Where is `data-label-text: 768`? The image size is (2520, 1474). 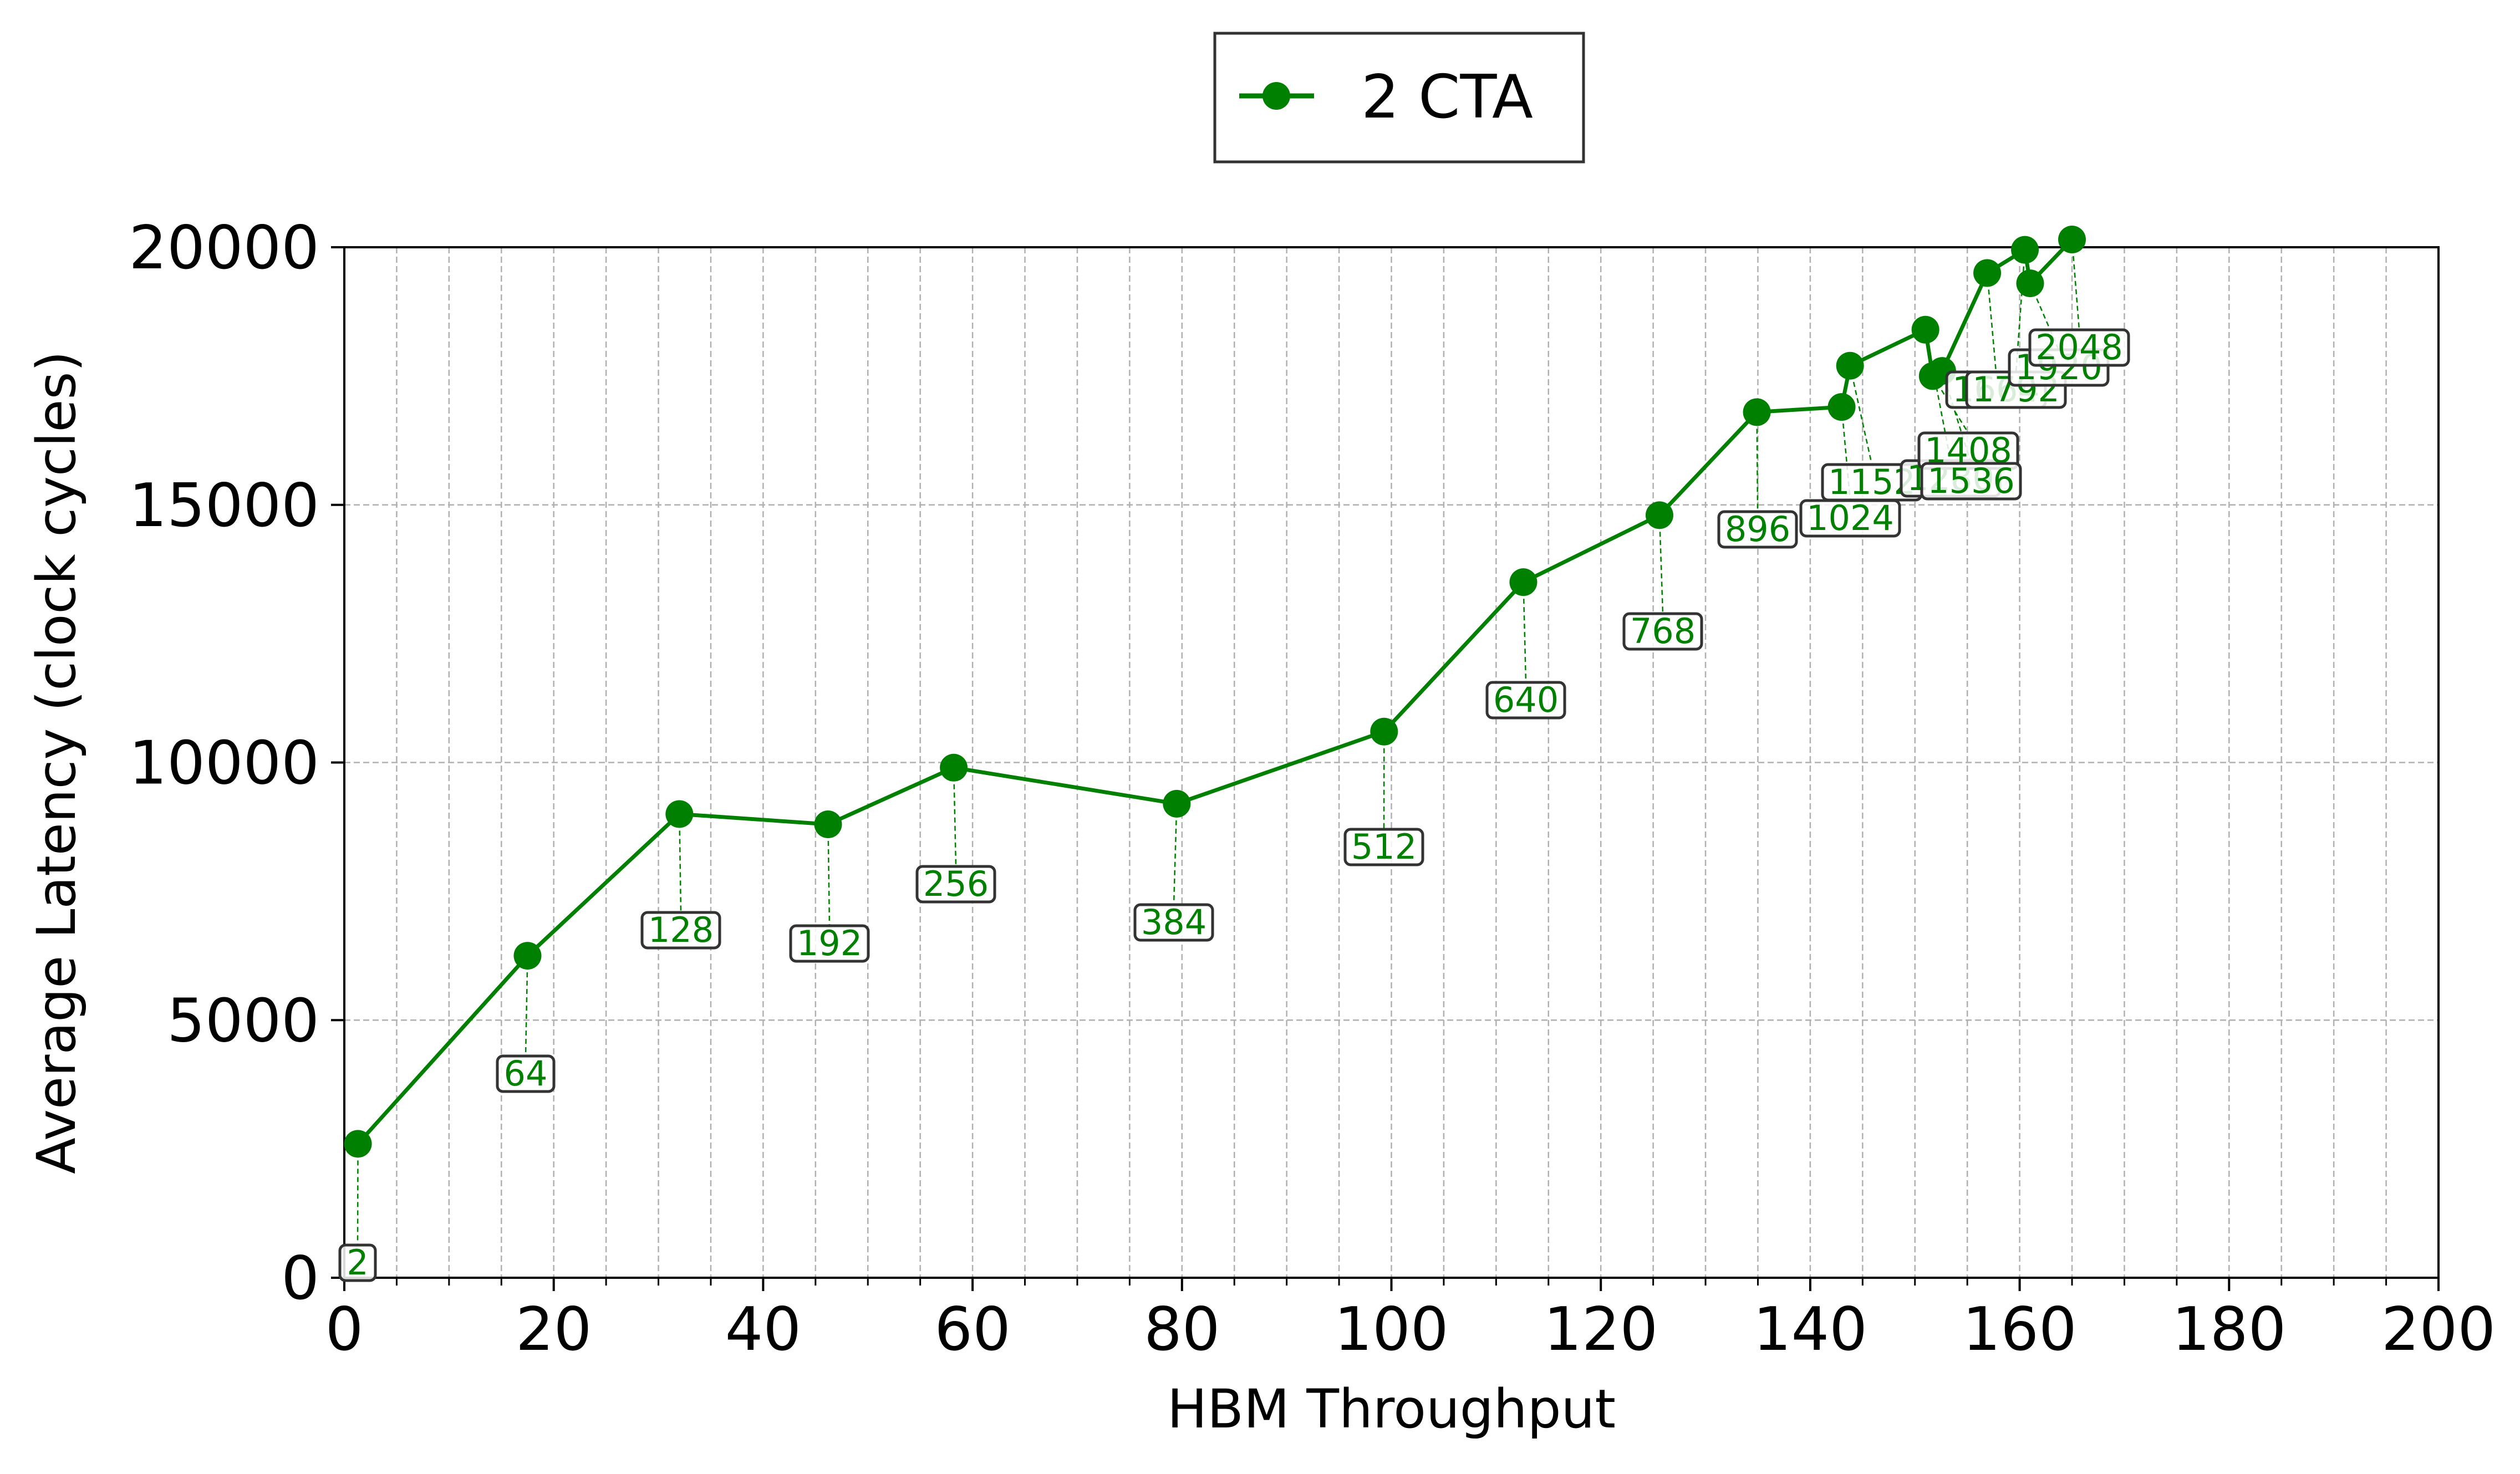 data-label-text: 768 is located at coordinates (1663, 631).